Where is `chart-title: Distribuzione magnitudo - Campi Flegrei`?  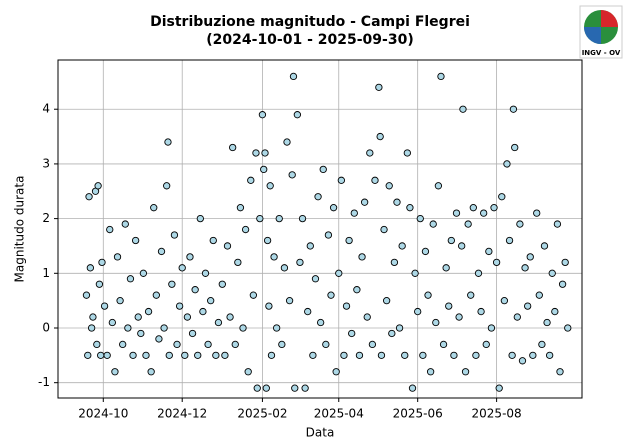
chart-title: Distribuzione magnitudo - Campi Flegrei is located at coordinates (310, 22).